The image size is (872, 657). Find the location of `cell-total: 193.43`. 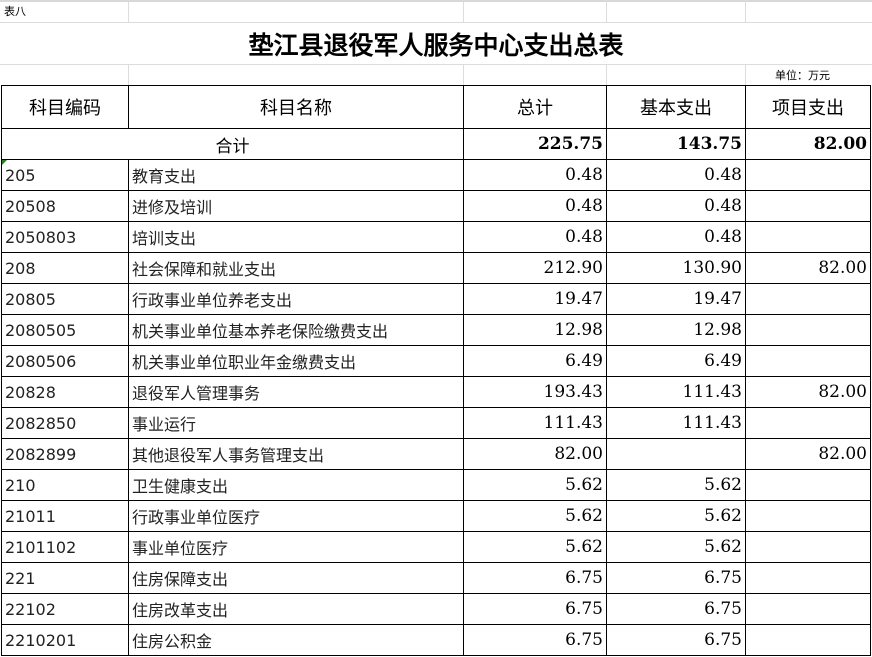

cell-total: 193.43 is located at coordinates (535, 392).